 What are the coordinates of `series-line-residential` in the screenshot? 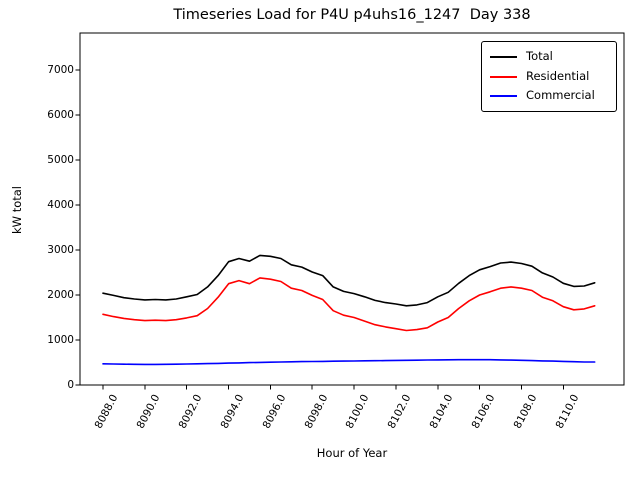 It's located at (349, 304).